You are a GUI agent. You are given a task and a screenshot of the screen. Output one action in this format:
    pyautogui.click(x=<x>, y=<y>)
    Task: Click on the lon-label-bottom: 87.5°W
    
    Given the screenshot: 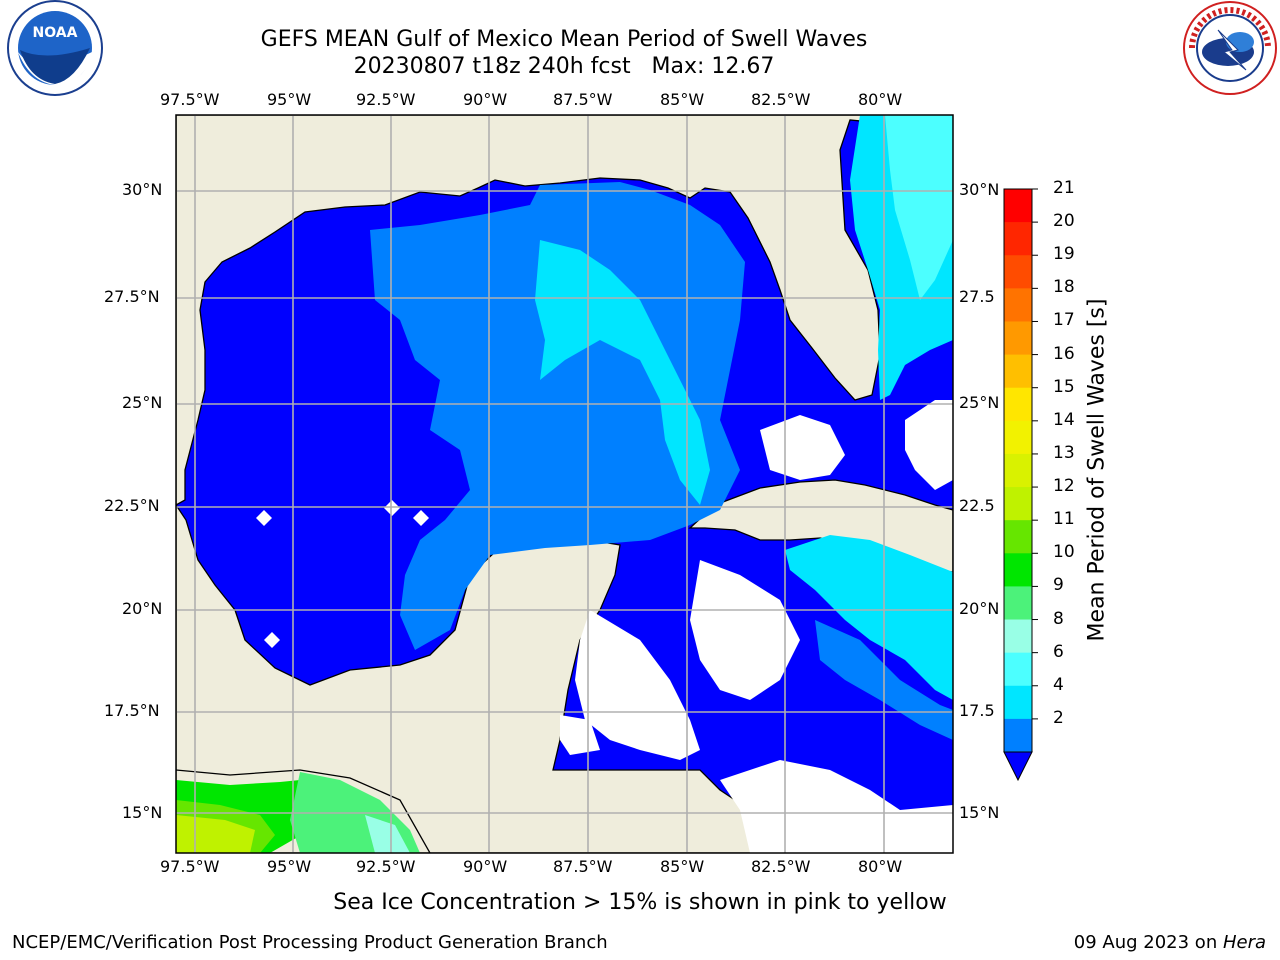 What is the action you would take?
    pyautogui.click(x=583, y=866)
    